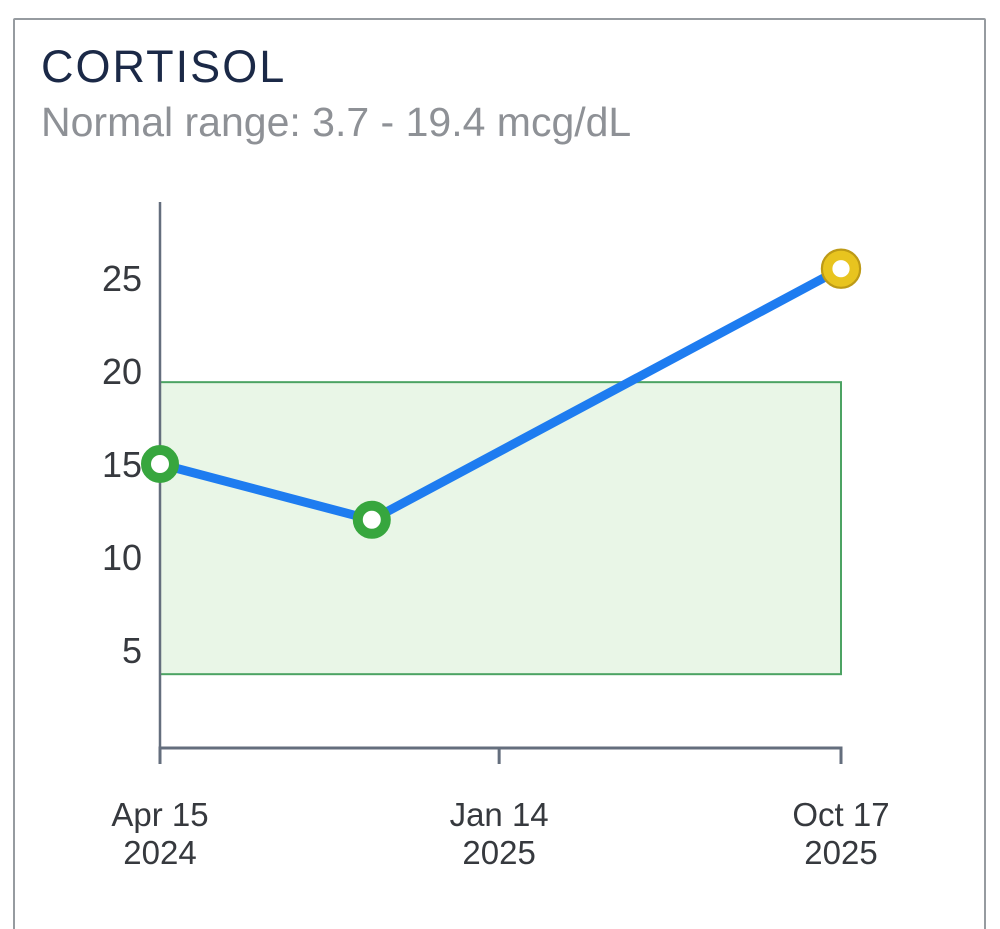 The width and height of the screenshot is (1000, 929). I want to click on normal-range-label: Normal range: 3.7 - 19.4 mcg/dL, so click(336, 121).